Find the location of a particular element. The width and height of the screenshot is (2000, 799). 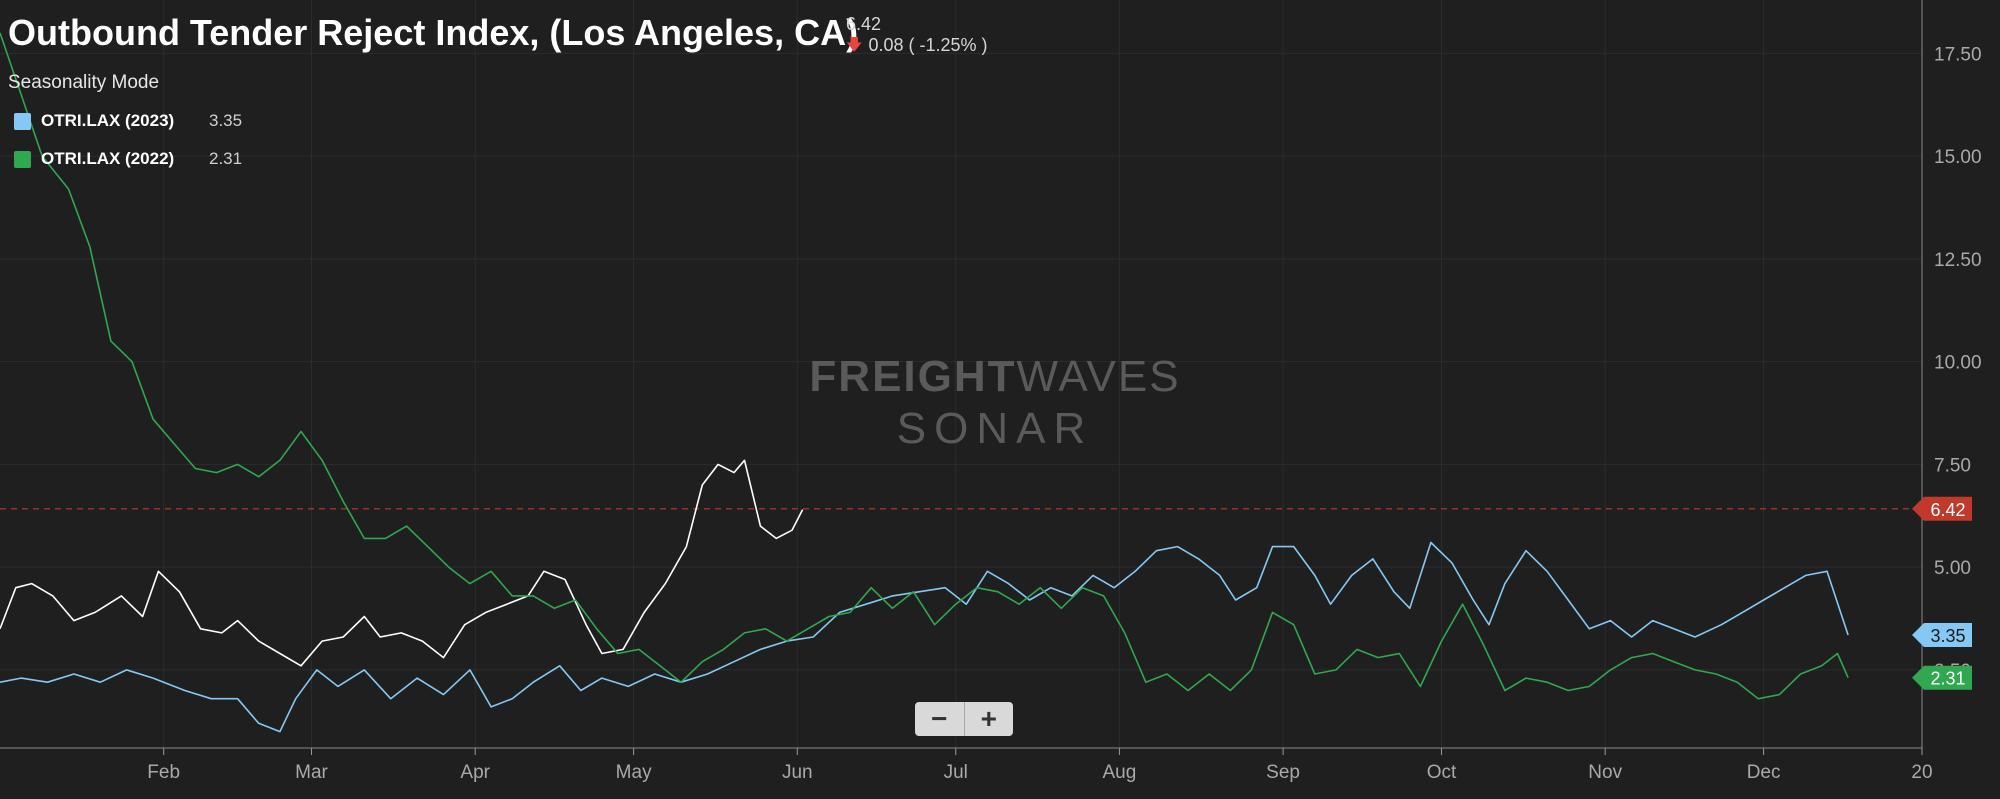

x-tick-label: Sep is located at coordinates (1283, 772).